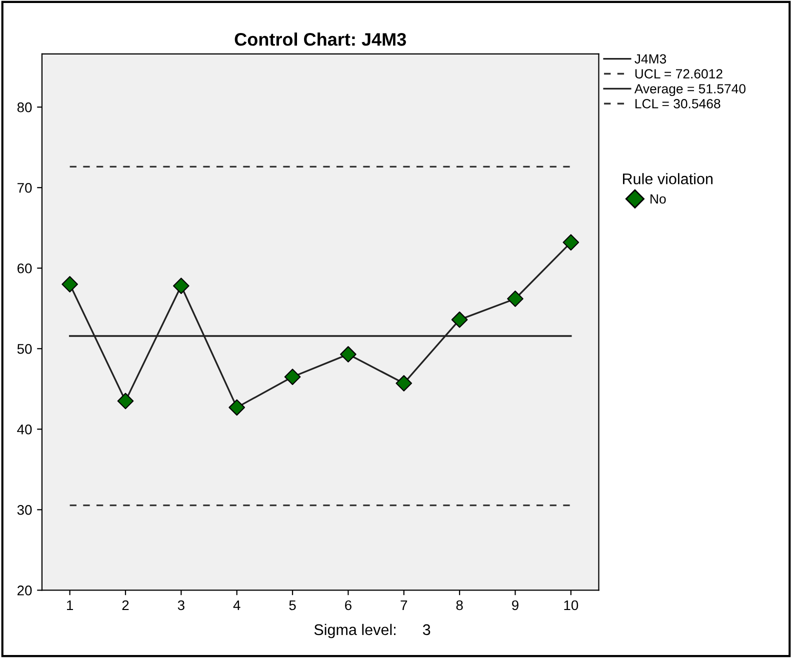  Describe the element at coordinates (320, 39) in the screenshot. I see `chart-title: Control Chart: J4M3` at that location.